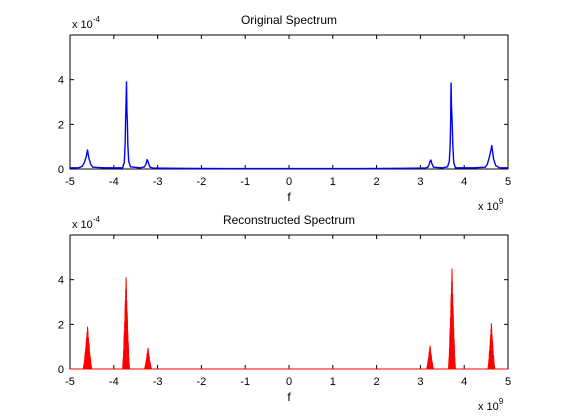  Describe the element at coordinates (464, 382) in the screenshot. I see `bottom-x-tick-label: 4` at that location.